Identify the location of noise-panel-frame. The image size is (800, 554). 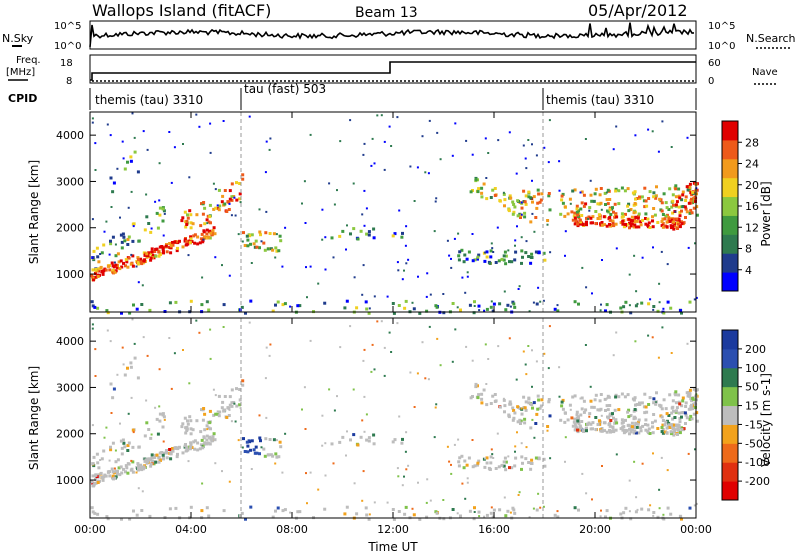
(393, 35).